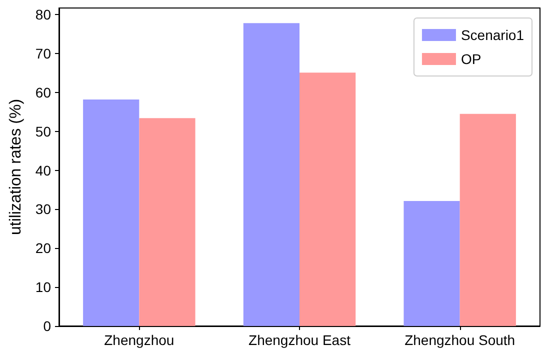 This screenshot has width=550, height=359. What do you see at coordinates (16, 167) in the screenshot?
I see `y-axis-title: utilization rates (%)` at bounding box center [16, 167].